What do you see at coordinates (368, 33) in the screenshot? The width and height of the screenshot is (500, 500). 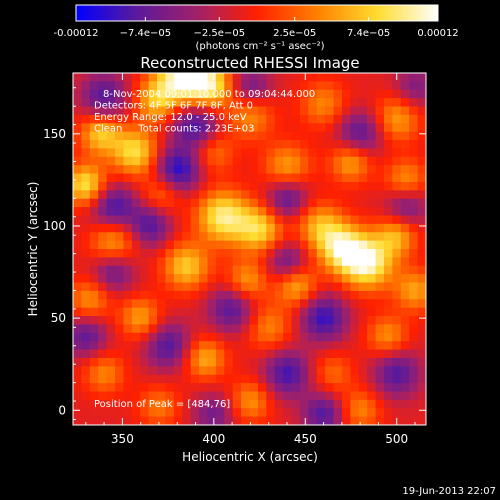 I see `colorbar-tick-label: 7.4e−05` at bounding box center [368, 33].